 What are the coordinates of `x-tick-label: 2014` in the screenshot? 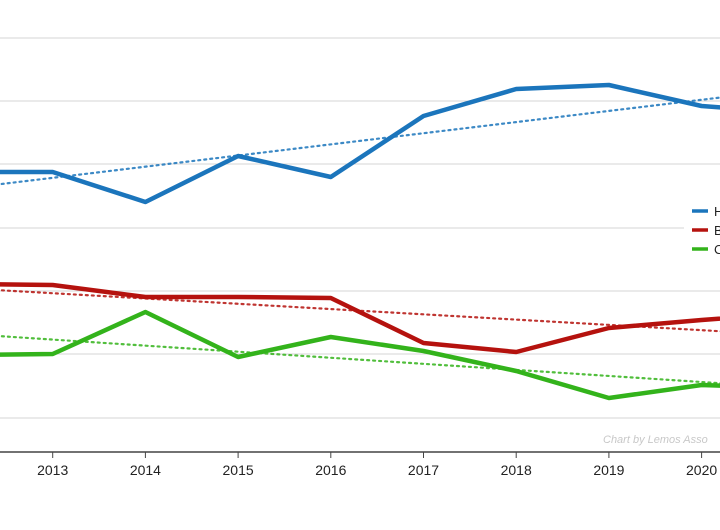 It's located at (145, 470).